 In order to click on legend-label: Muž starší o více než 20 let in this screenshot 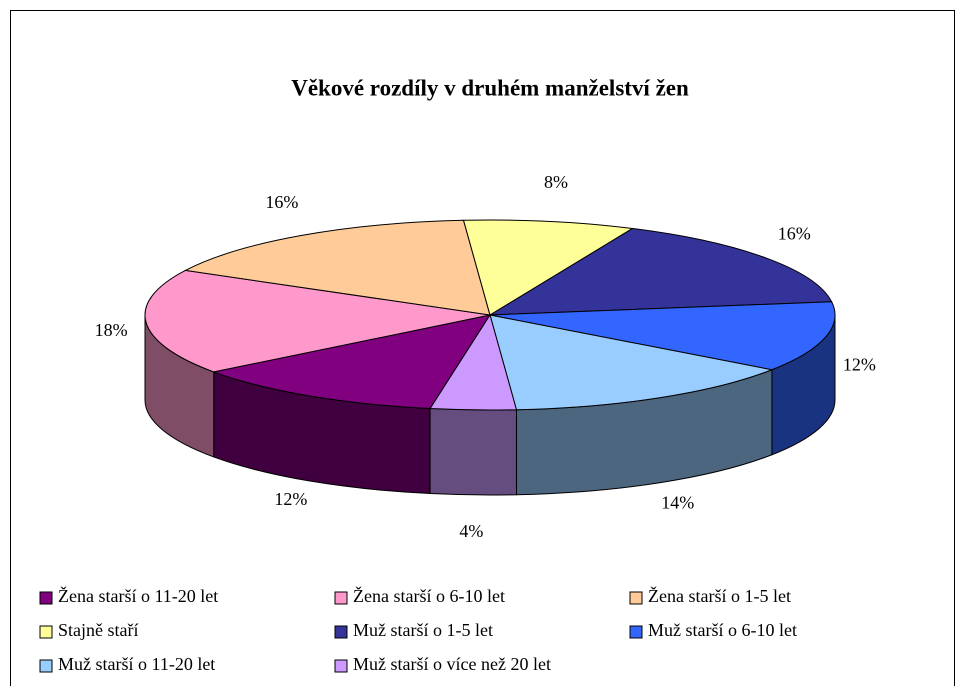, I will do `click(452, 664)`.